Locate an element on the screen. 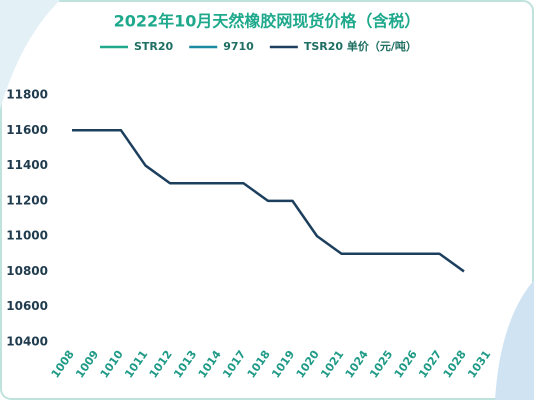 The height and width of the screenshot is (400, 534). y-tick-label: 10600 is located at coordinates (27, 306).